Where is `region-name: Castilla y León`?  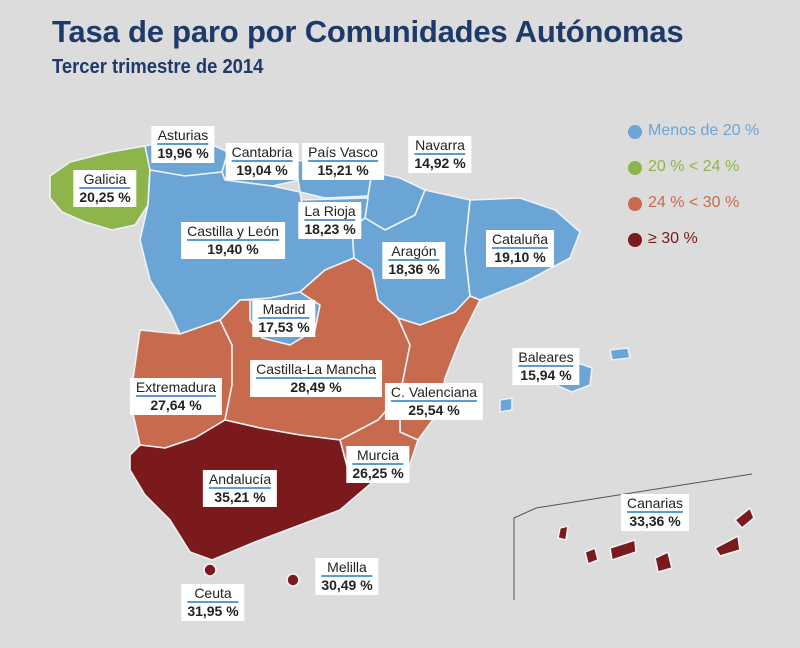
region-name: Castilla y León is located at coordinates (233, 231).